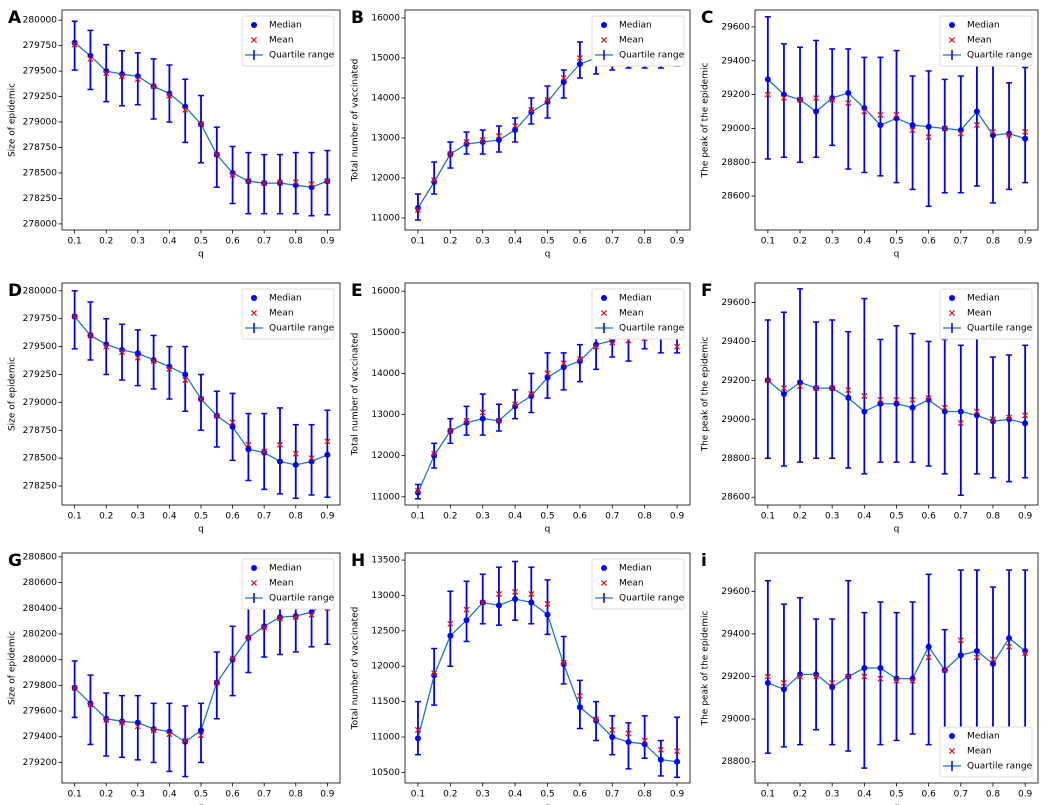 The width and height of the screenshot is (1042, 805). Describe the element at coordinates (40, 459) in the screenshot. I see `y-tick-label: 278500` at that location.